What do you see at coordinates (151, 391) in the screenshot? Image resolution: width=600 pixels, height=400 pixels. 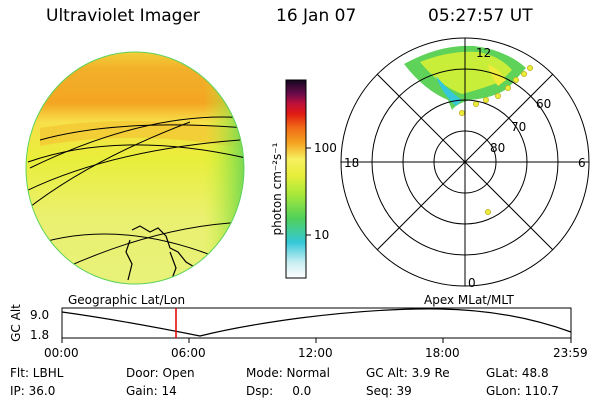 I see `info-gain: Gain: 14` at bounding box center [151, 391].